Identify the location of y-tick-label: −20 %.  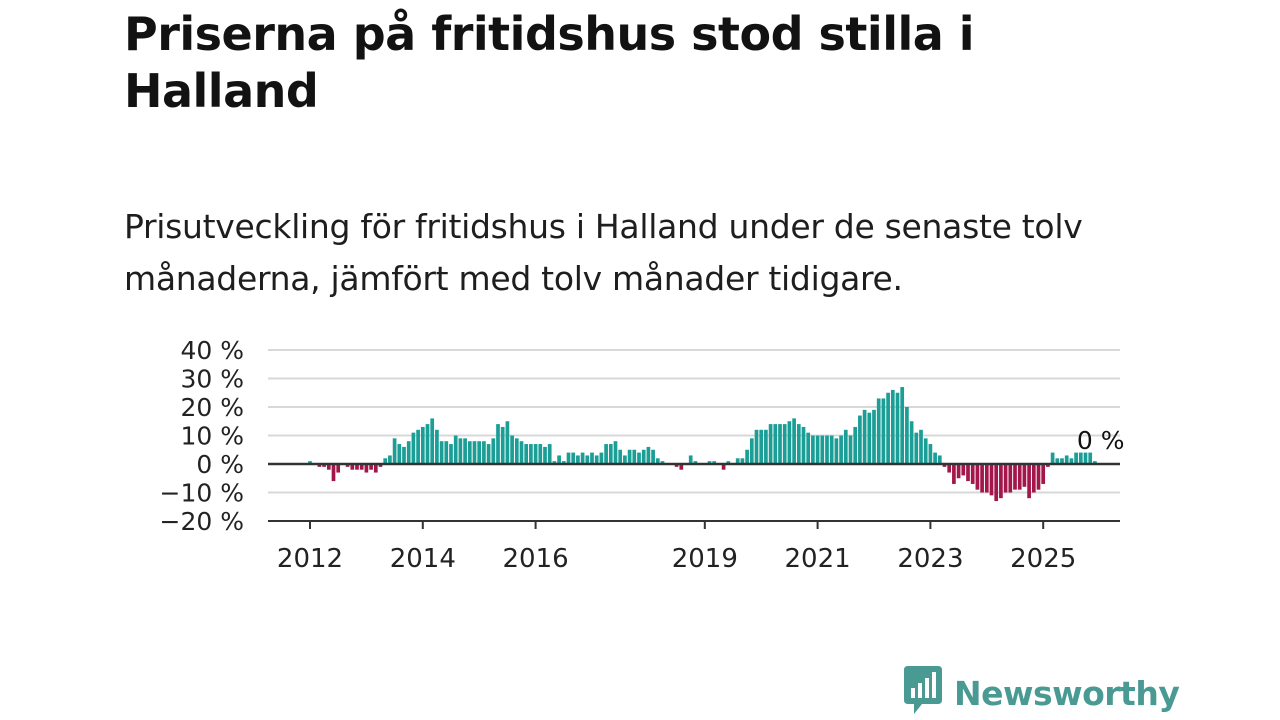
(202, 521).